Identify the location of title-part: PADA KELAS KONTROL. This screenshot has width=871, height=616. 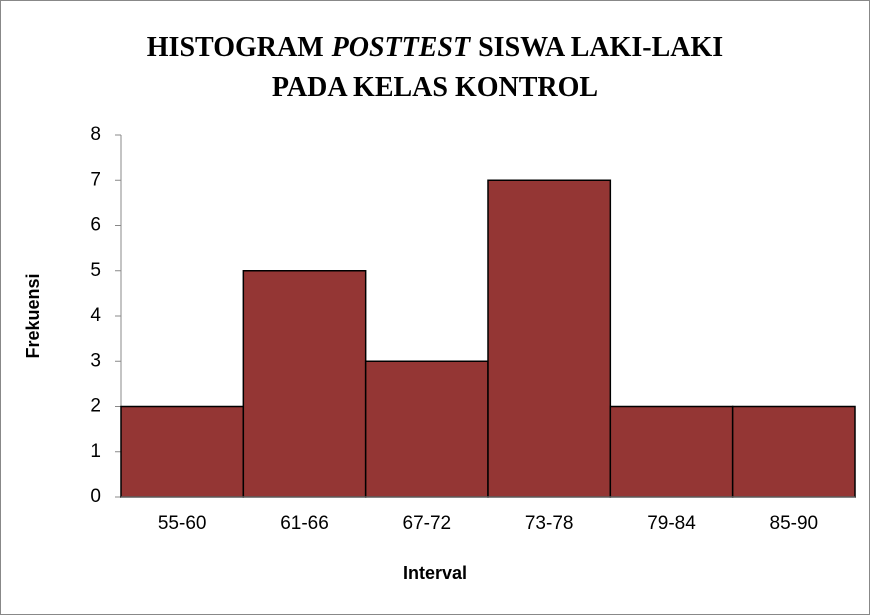
(435, 87).